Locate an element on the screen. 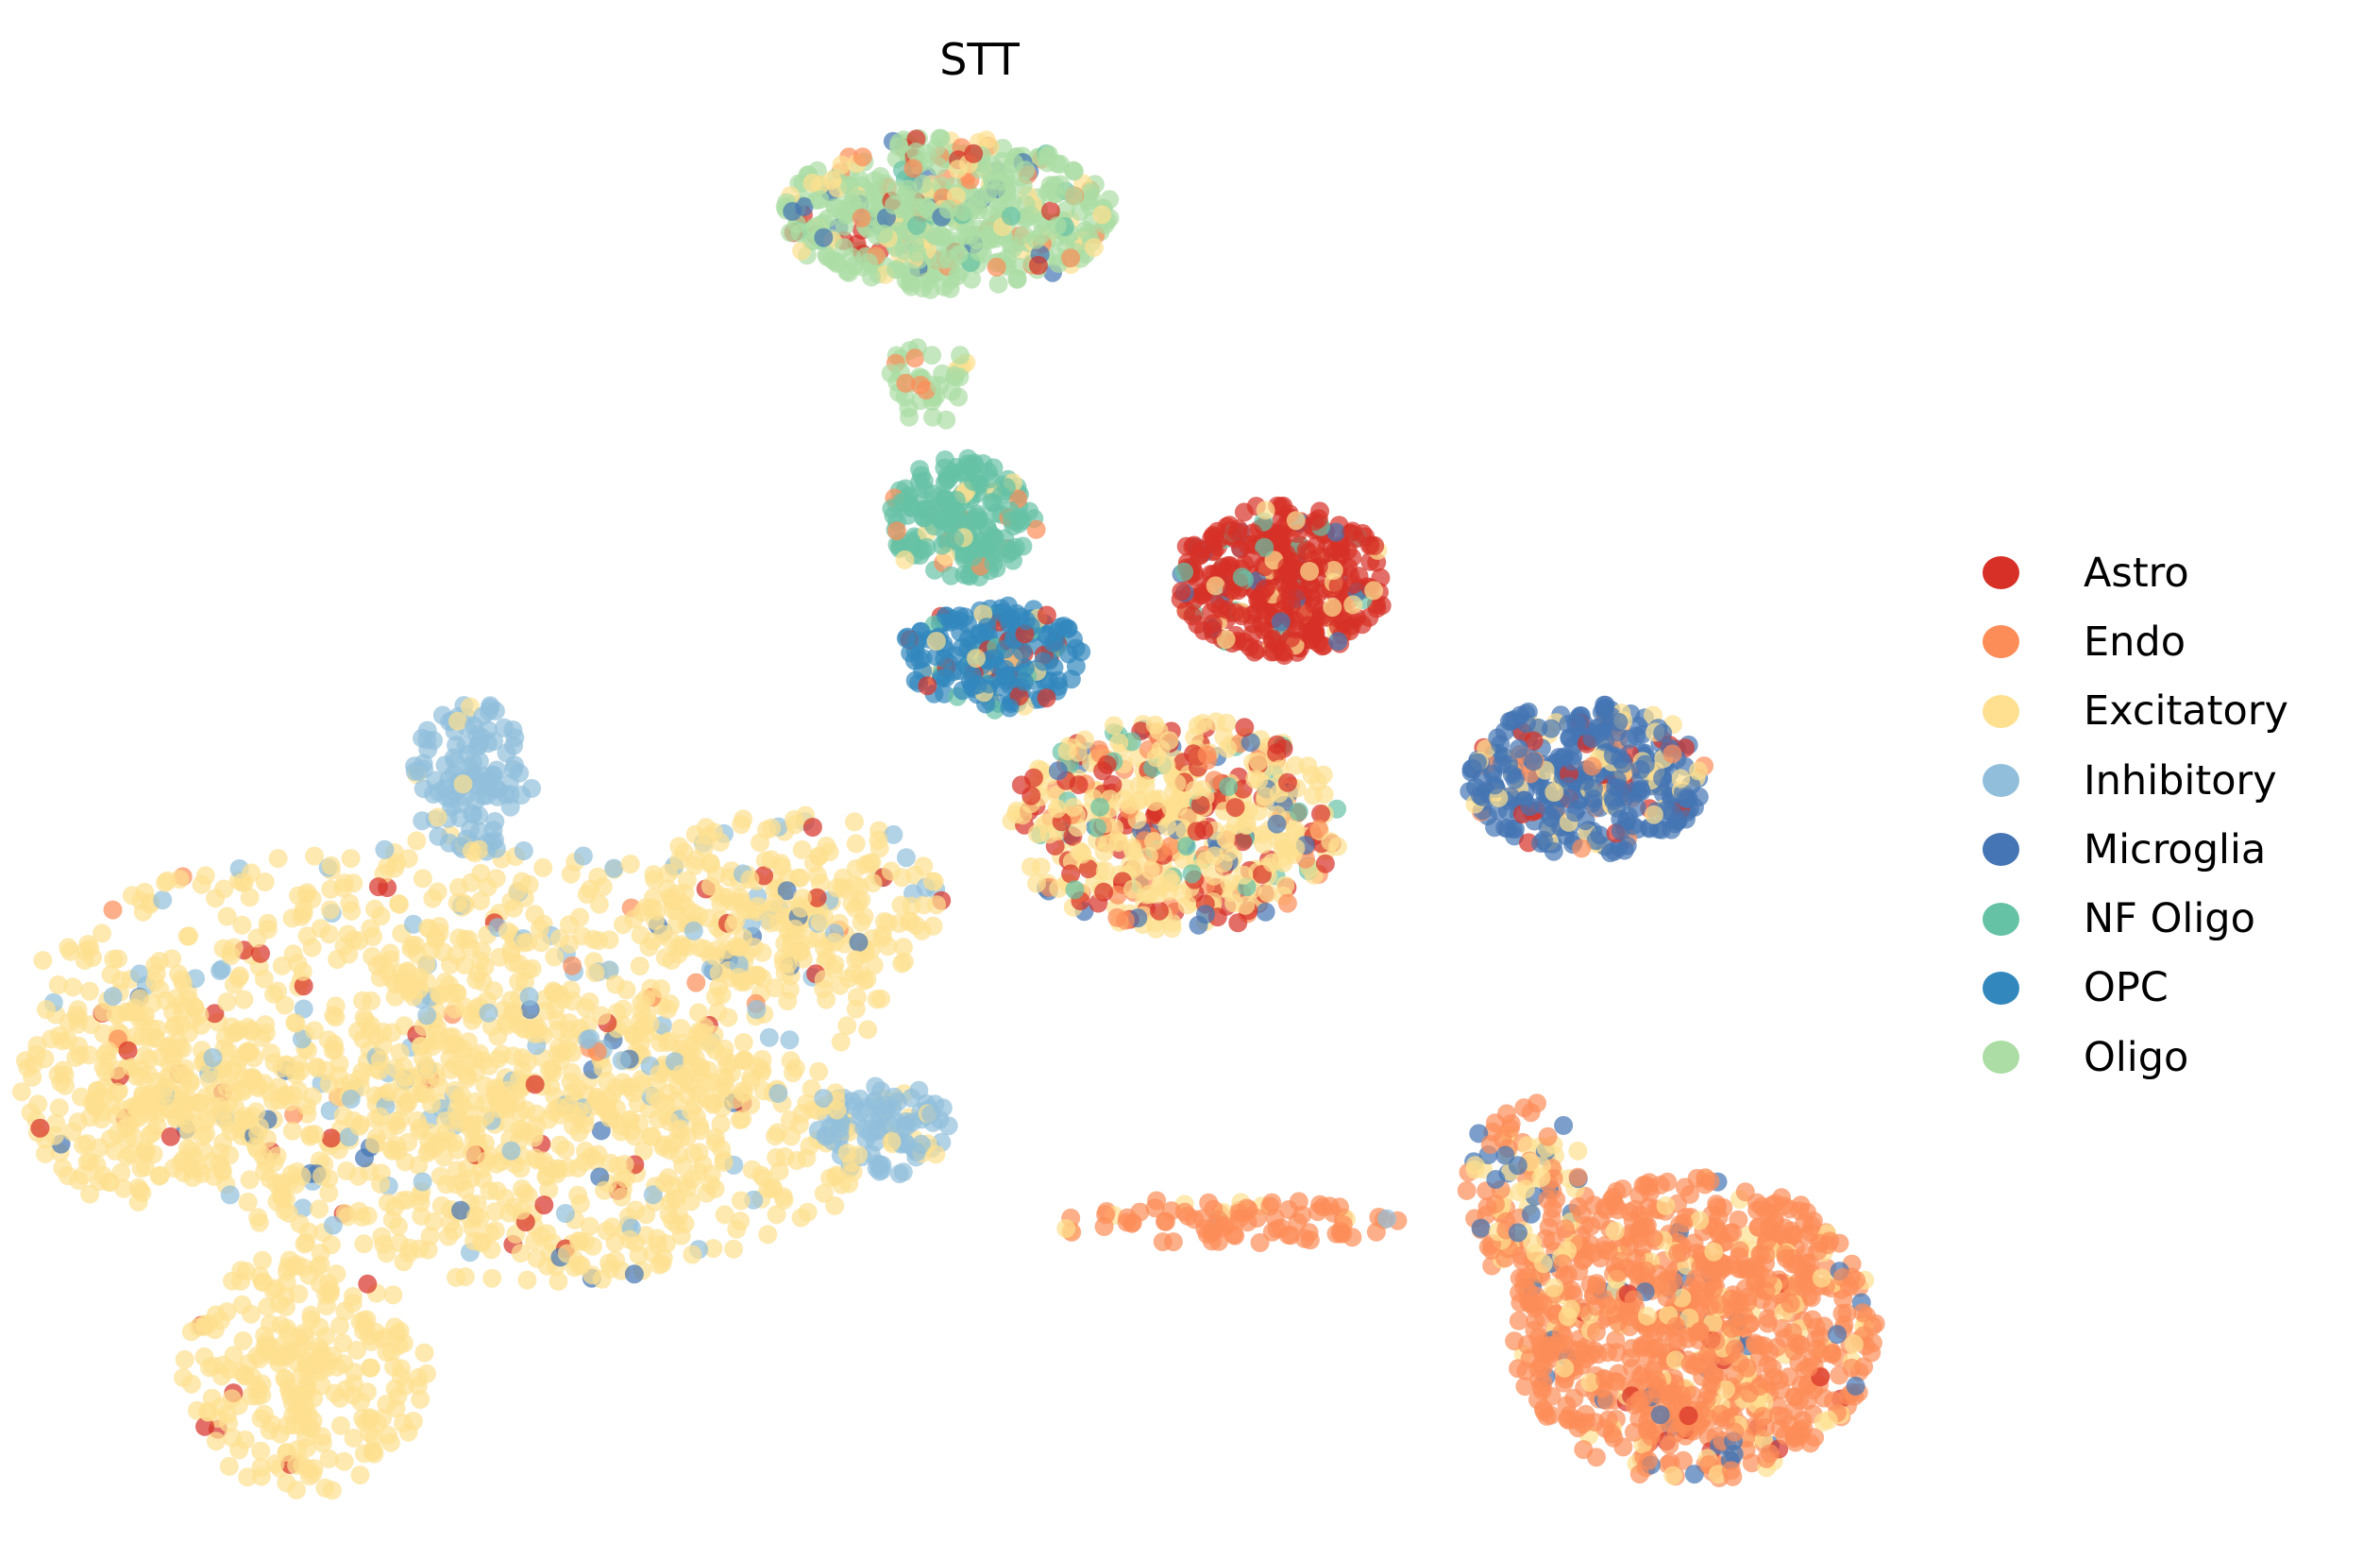 This screenshot has height=1542, width=2380. data-point-nf-oligo is located at coordinates (892, 508).